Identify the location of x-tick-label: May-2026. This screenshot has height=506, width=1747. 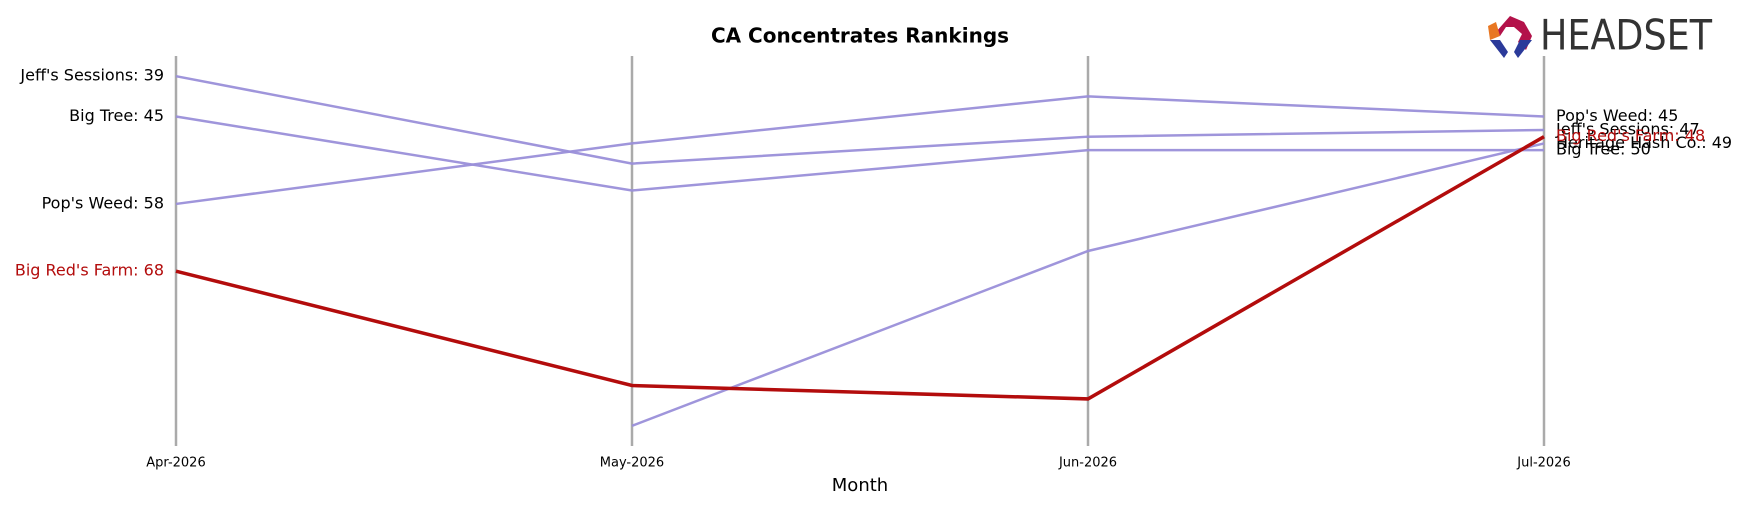
(632, 463).